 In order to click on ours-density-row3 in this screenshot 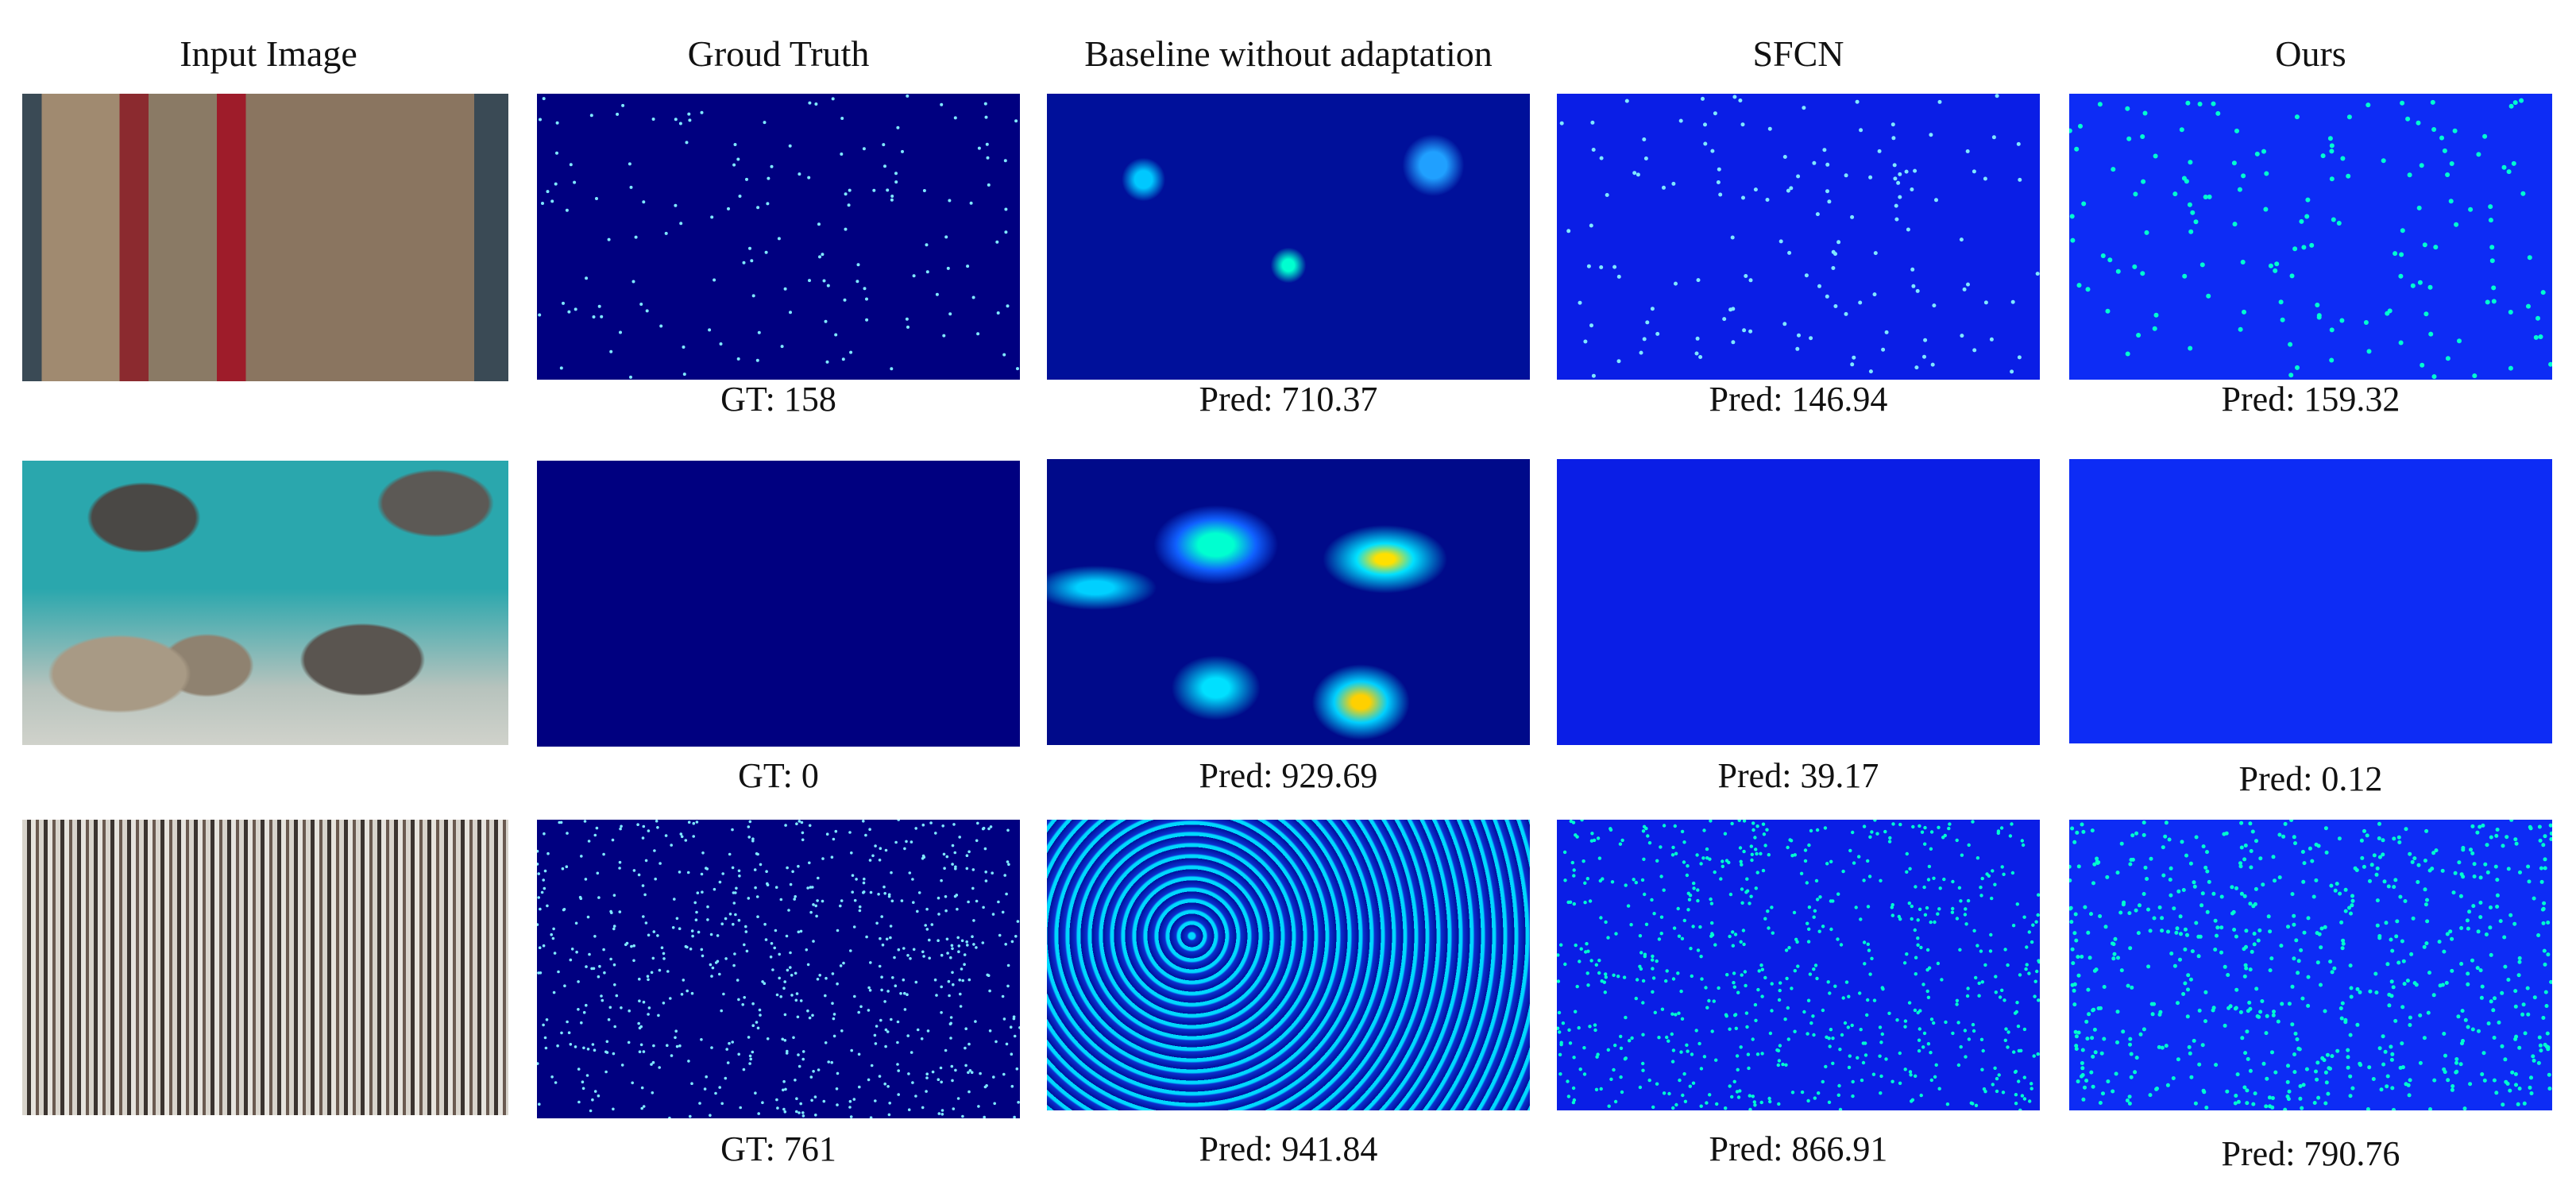, I will do `click(2310, 965)`.